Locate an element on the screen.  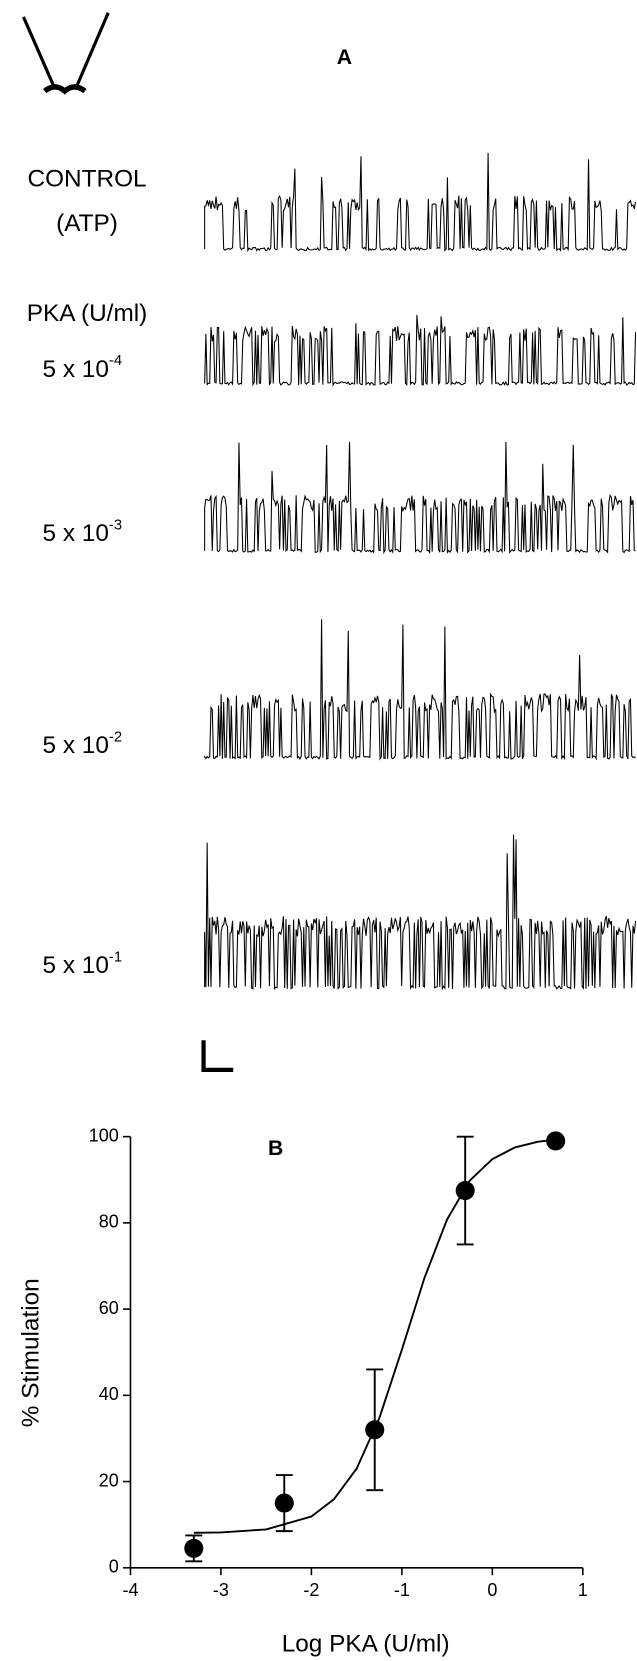
concentration-label: 5 x 10⁻³ is located at coordinates (83, 532).